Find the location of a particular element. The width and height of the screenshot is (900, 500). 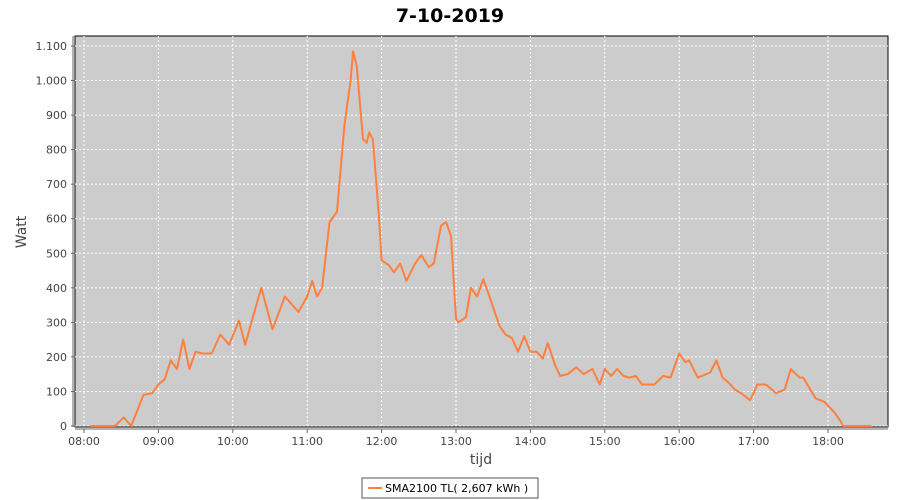

y-tick-label: 200 is located at coordinates (56, 357).